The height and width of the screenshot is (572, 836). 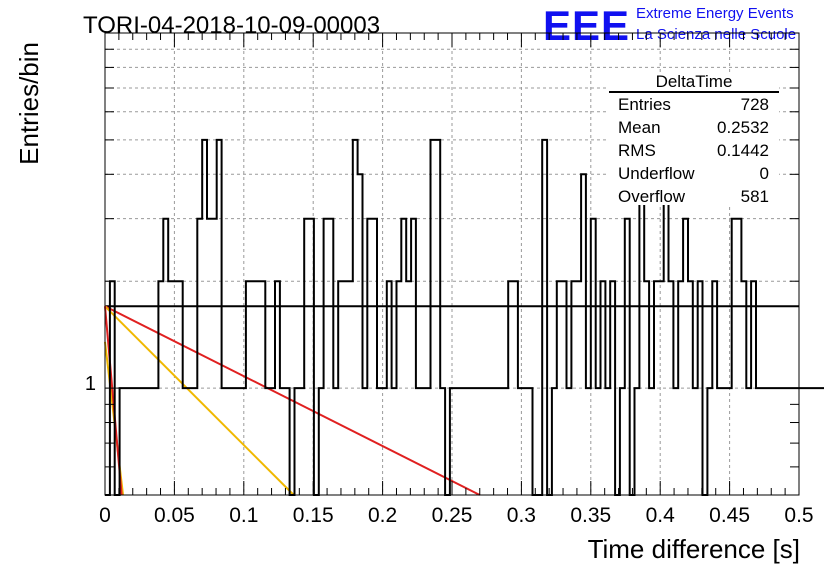 What do you see at coordinates (174, 515) in the screenshot?
I see `x-tick-label: 0.05` at bounding box center [174, 515].